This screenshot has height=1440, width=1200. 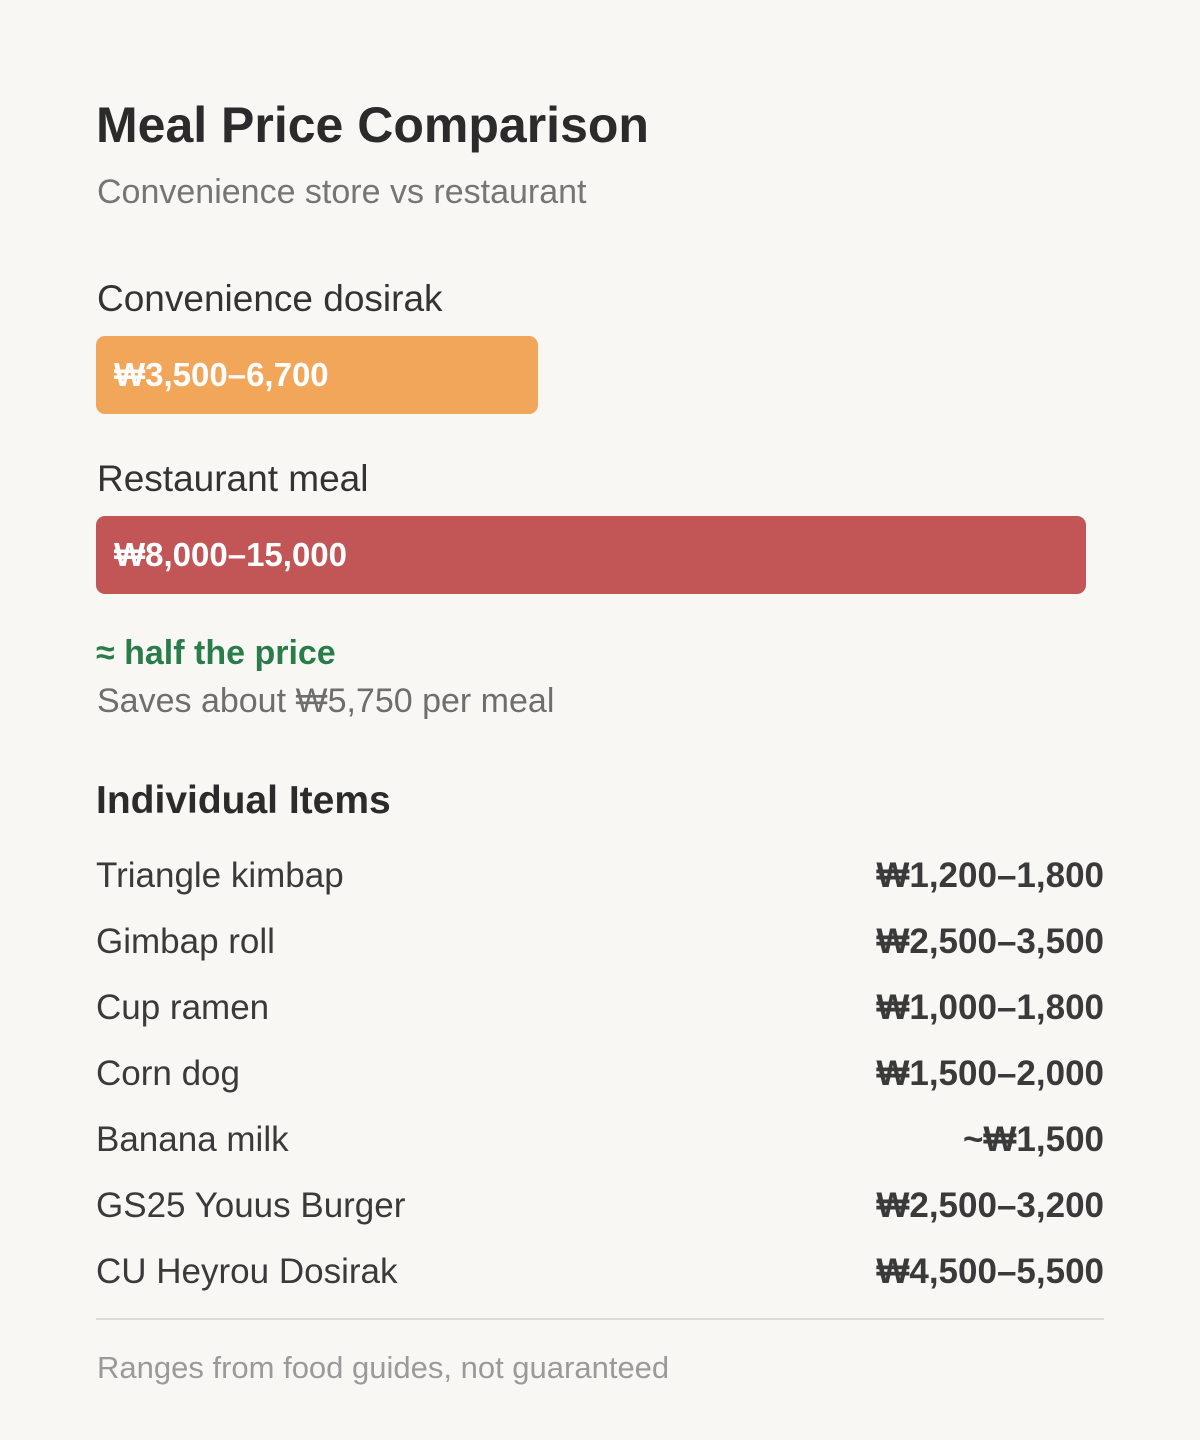 I want to click on item-name: CU Heyrou Dosirak, so click(x=247, y=1271).